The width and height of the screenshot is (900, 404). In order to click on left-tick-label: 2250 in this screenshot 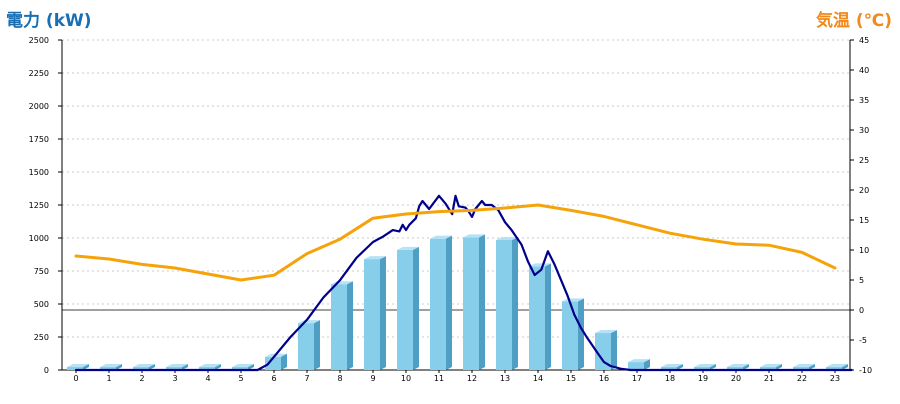, I will do `click(39, 73)`.